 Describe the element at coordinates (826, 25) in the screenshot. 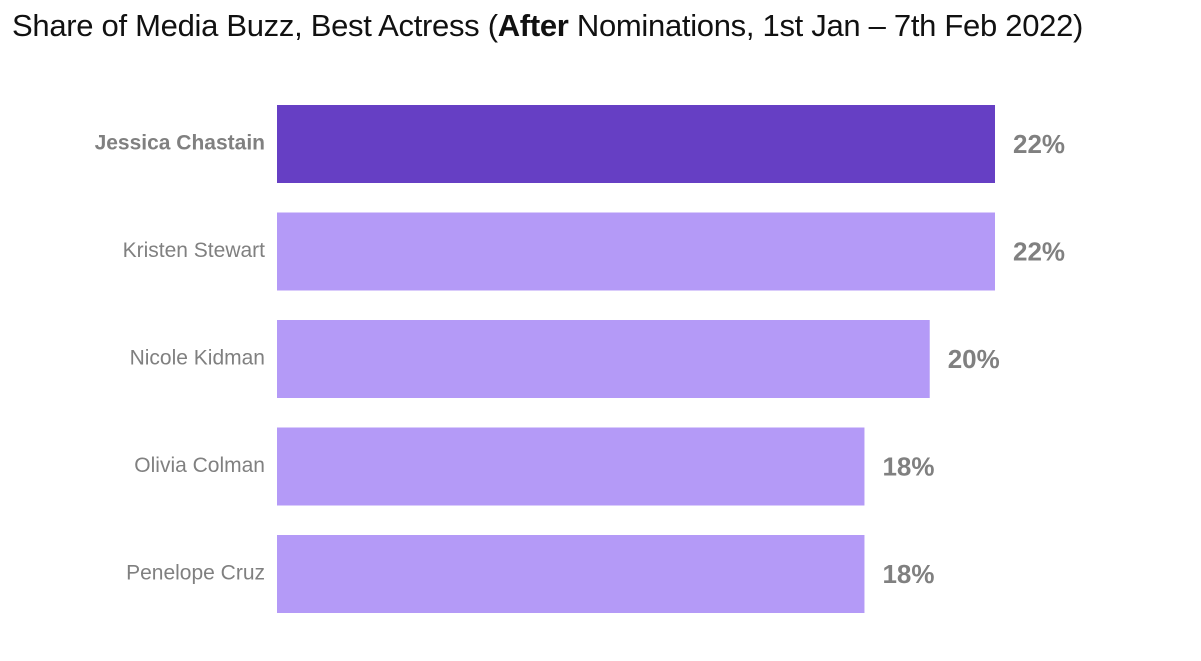

I see `title-rest: Nominations, 1st Jan – 7th Feb 2022)` at that location.